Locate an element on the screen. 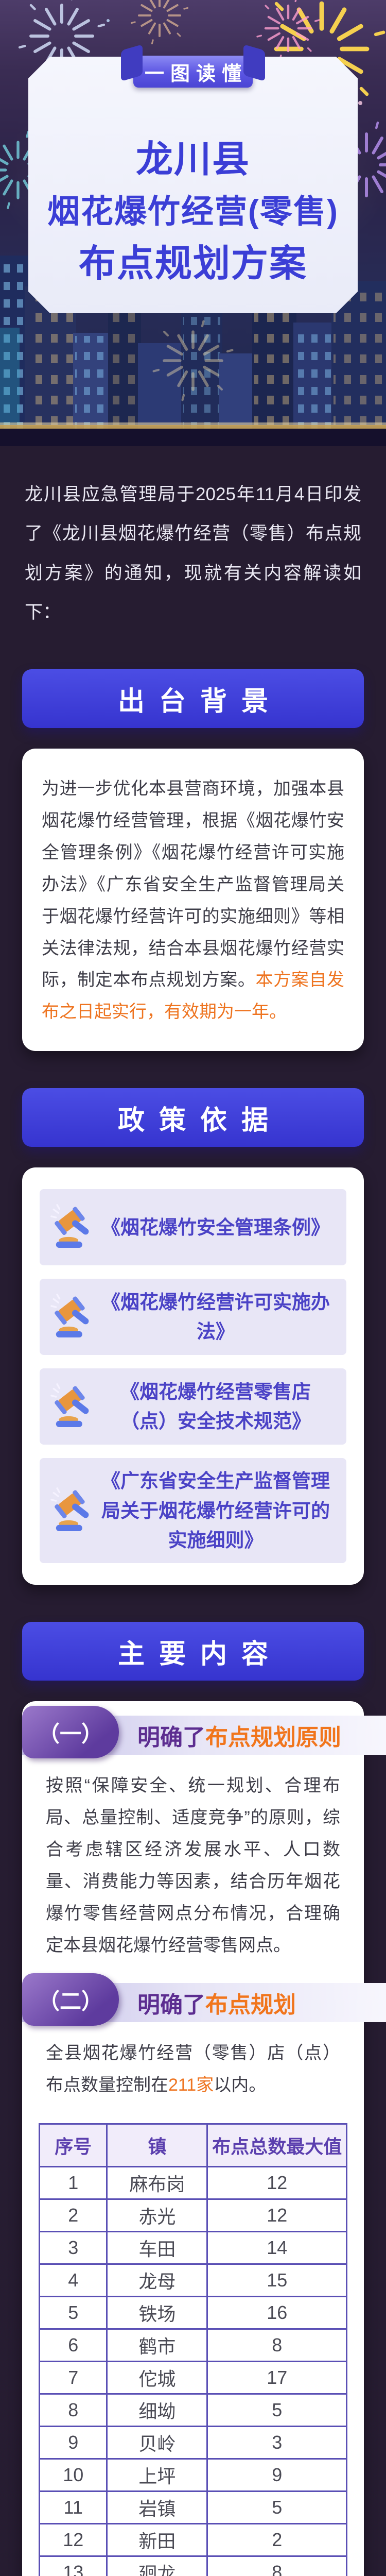  section-head-1: （一） 明确了布点规划原则 is located at coordinates (204, 1732).